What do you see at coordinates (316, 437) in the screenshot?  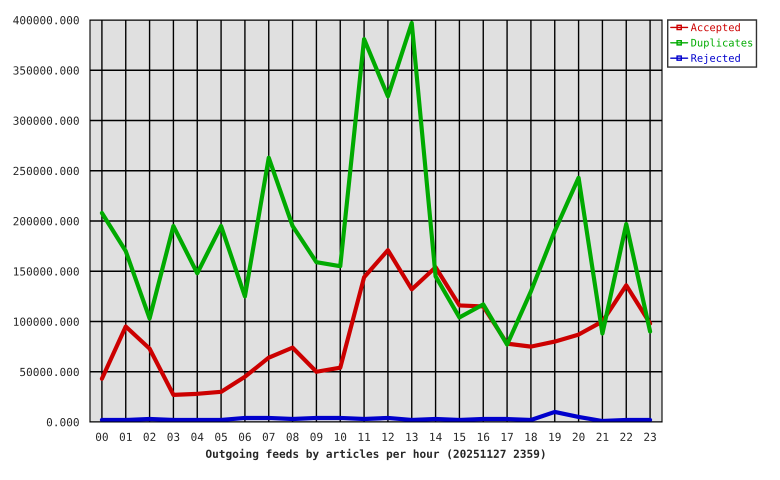 I see `x-tick-label: 09` at bounding box center [316, 437].